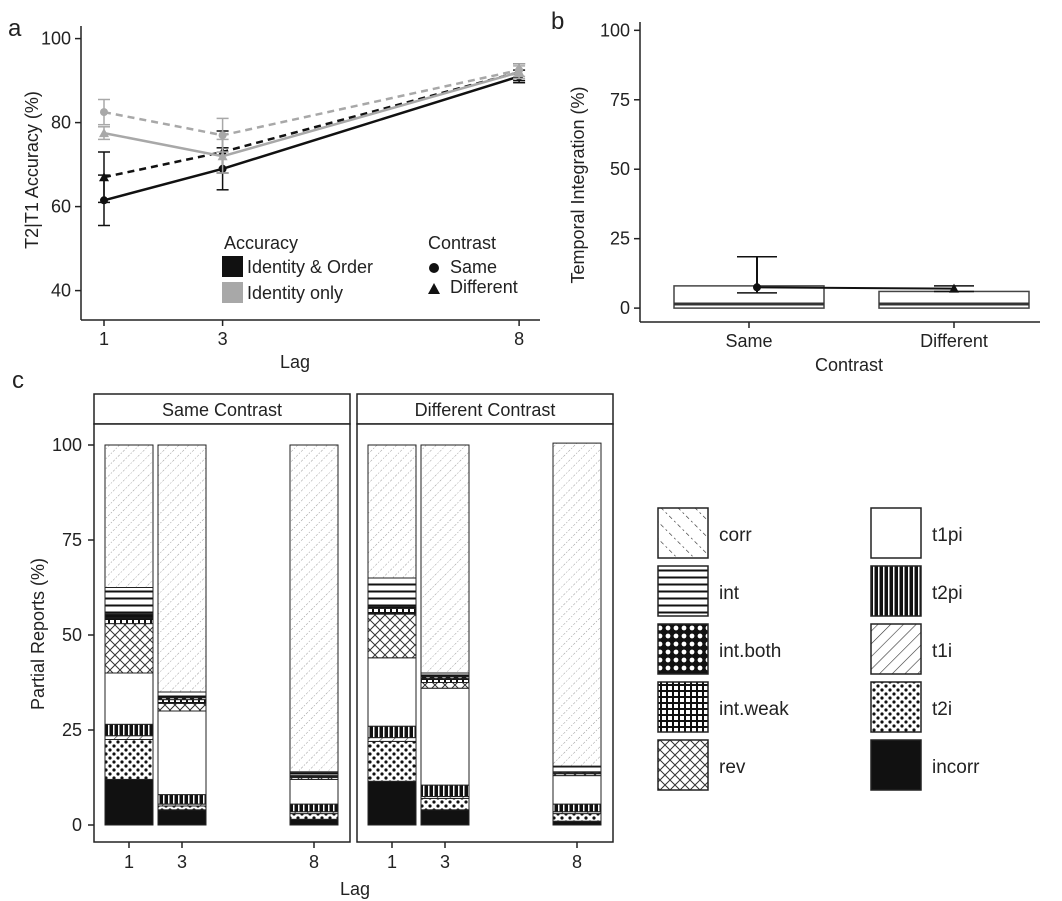 The image size is (1062, 901). Describe the element at coordinates (67, 445) in the screenshot. I see `c-y-tick-label: 100` at that location.